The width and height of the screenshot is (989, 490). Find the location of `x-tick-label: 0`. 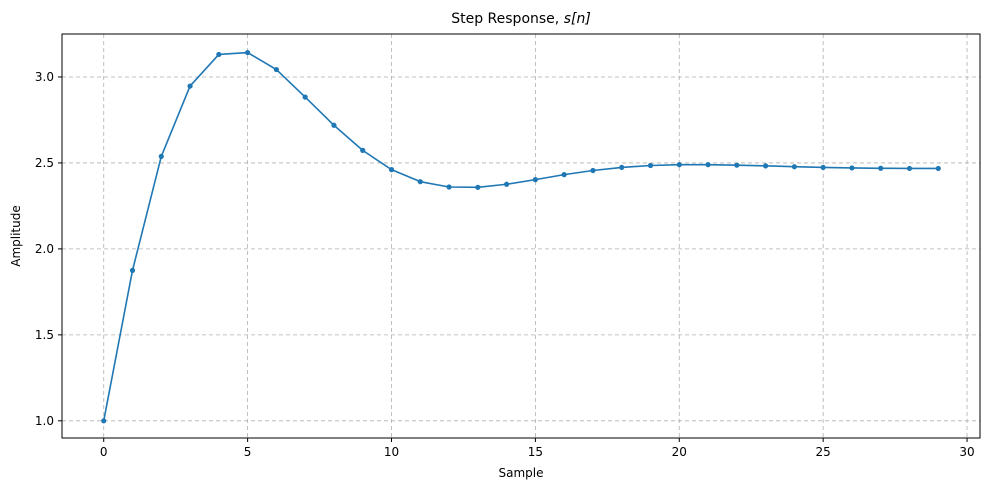

x-tick-label: 0 is located at coordinates (104, 452).